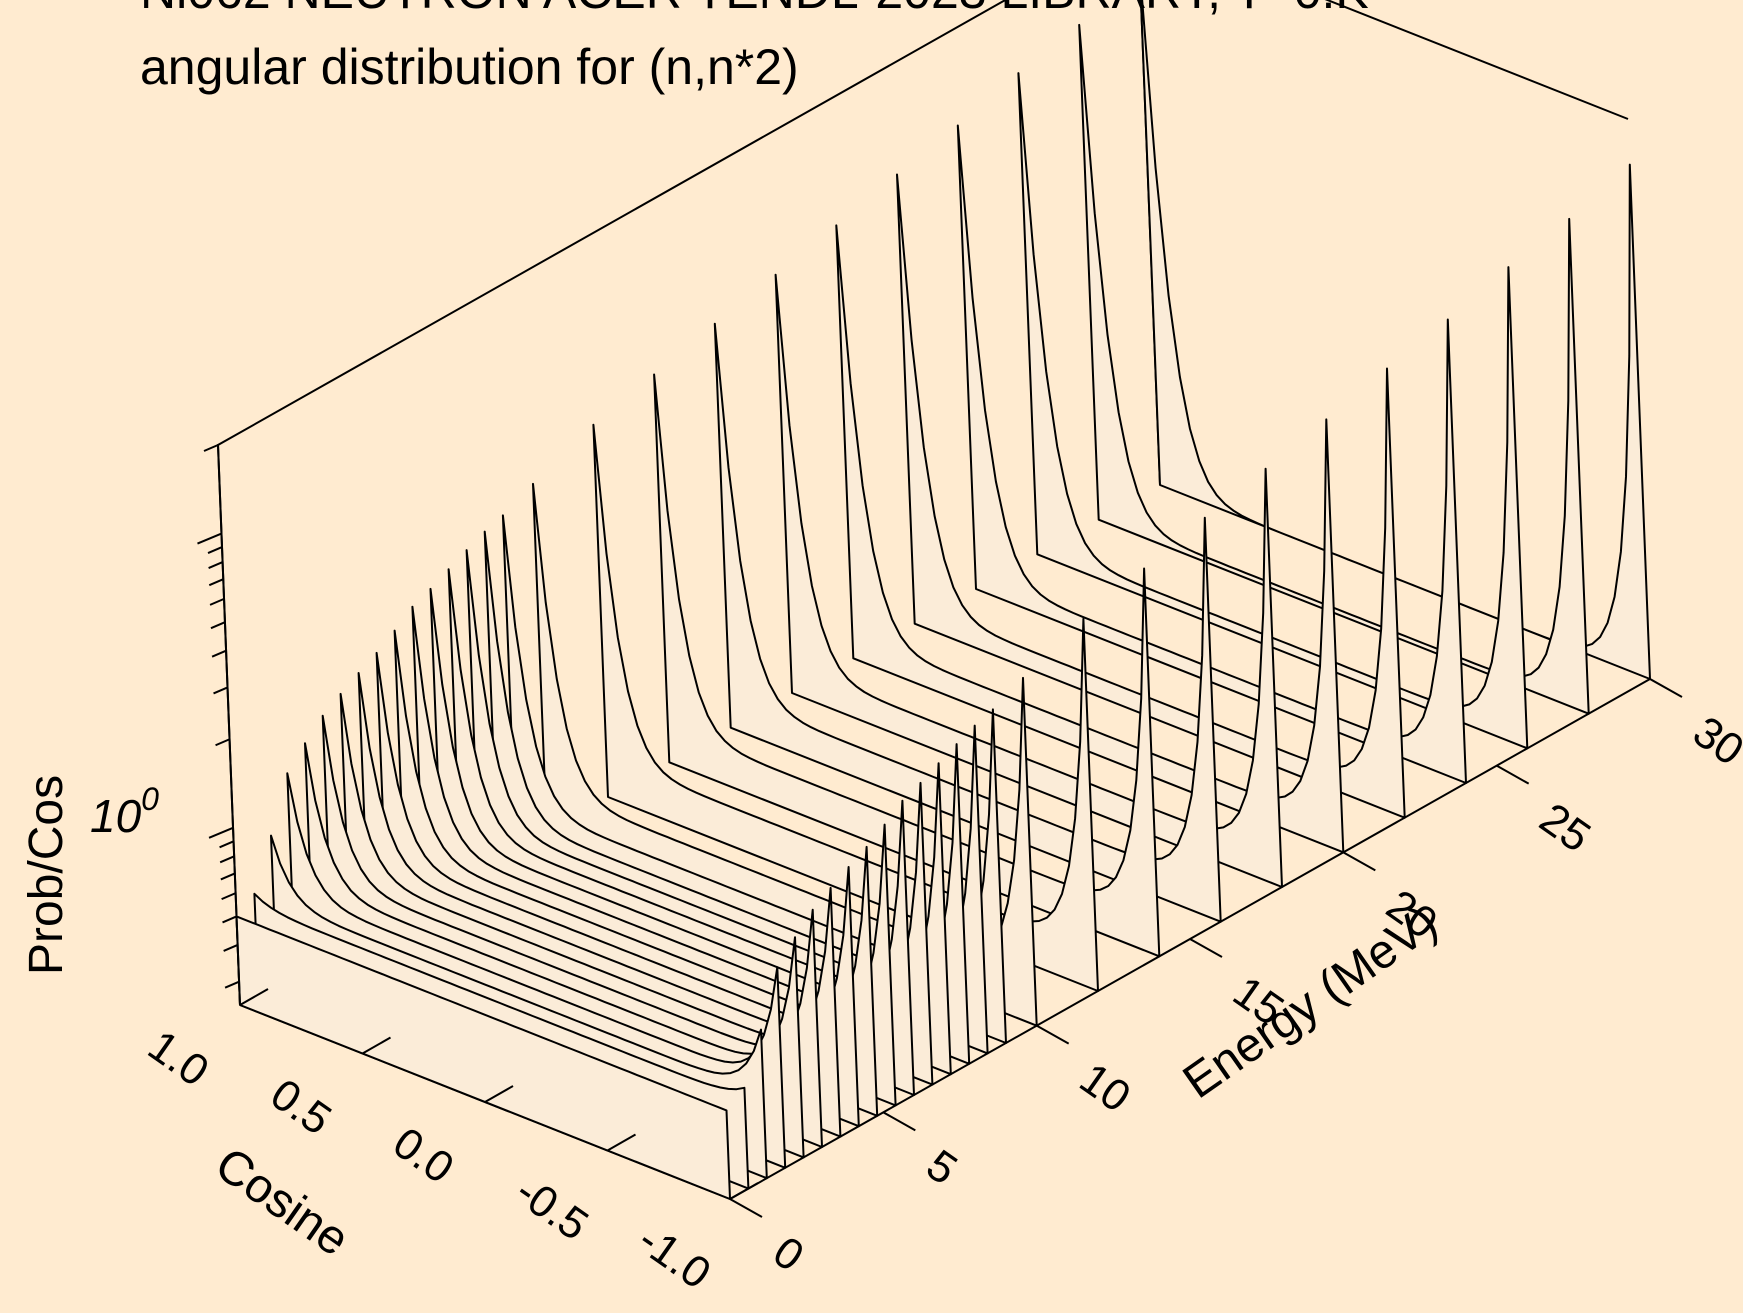 The image size is (1743, 1313). What do you see at coordinates (229, 725) in the screenshot?
I see `z-axis-line` at bounding box center [229, 725].